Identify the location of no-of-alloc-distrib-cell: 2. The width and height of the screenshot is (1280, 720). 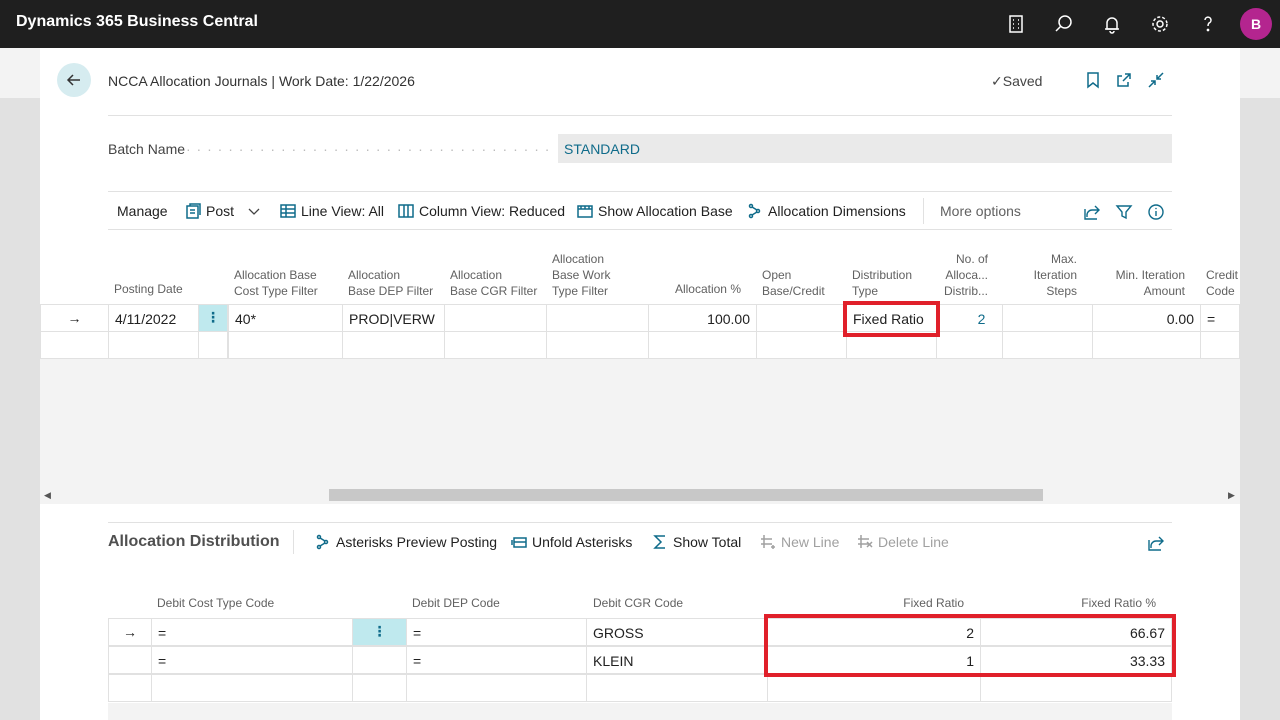
(969, 318).